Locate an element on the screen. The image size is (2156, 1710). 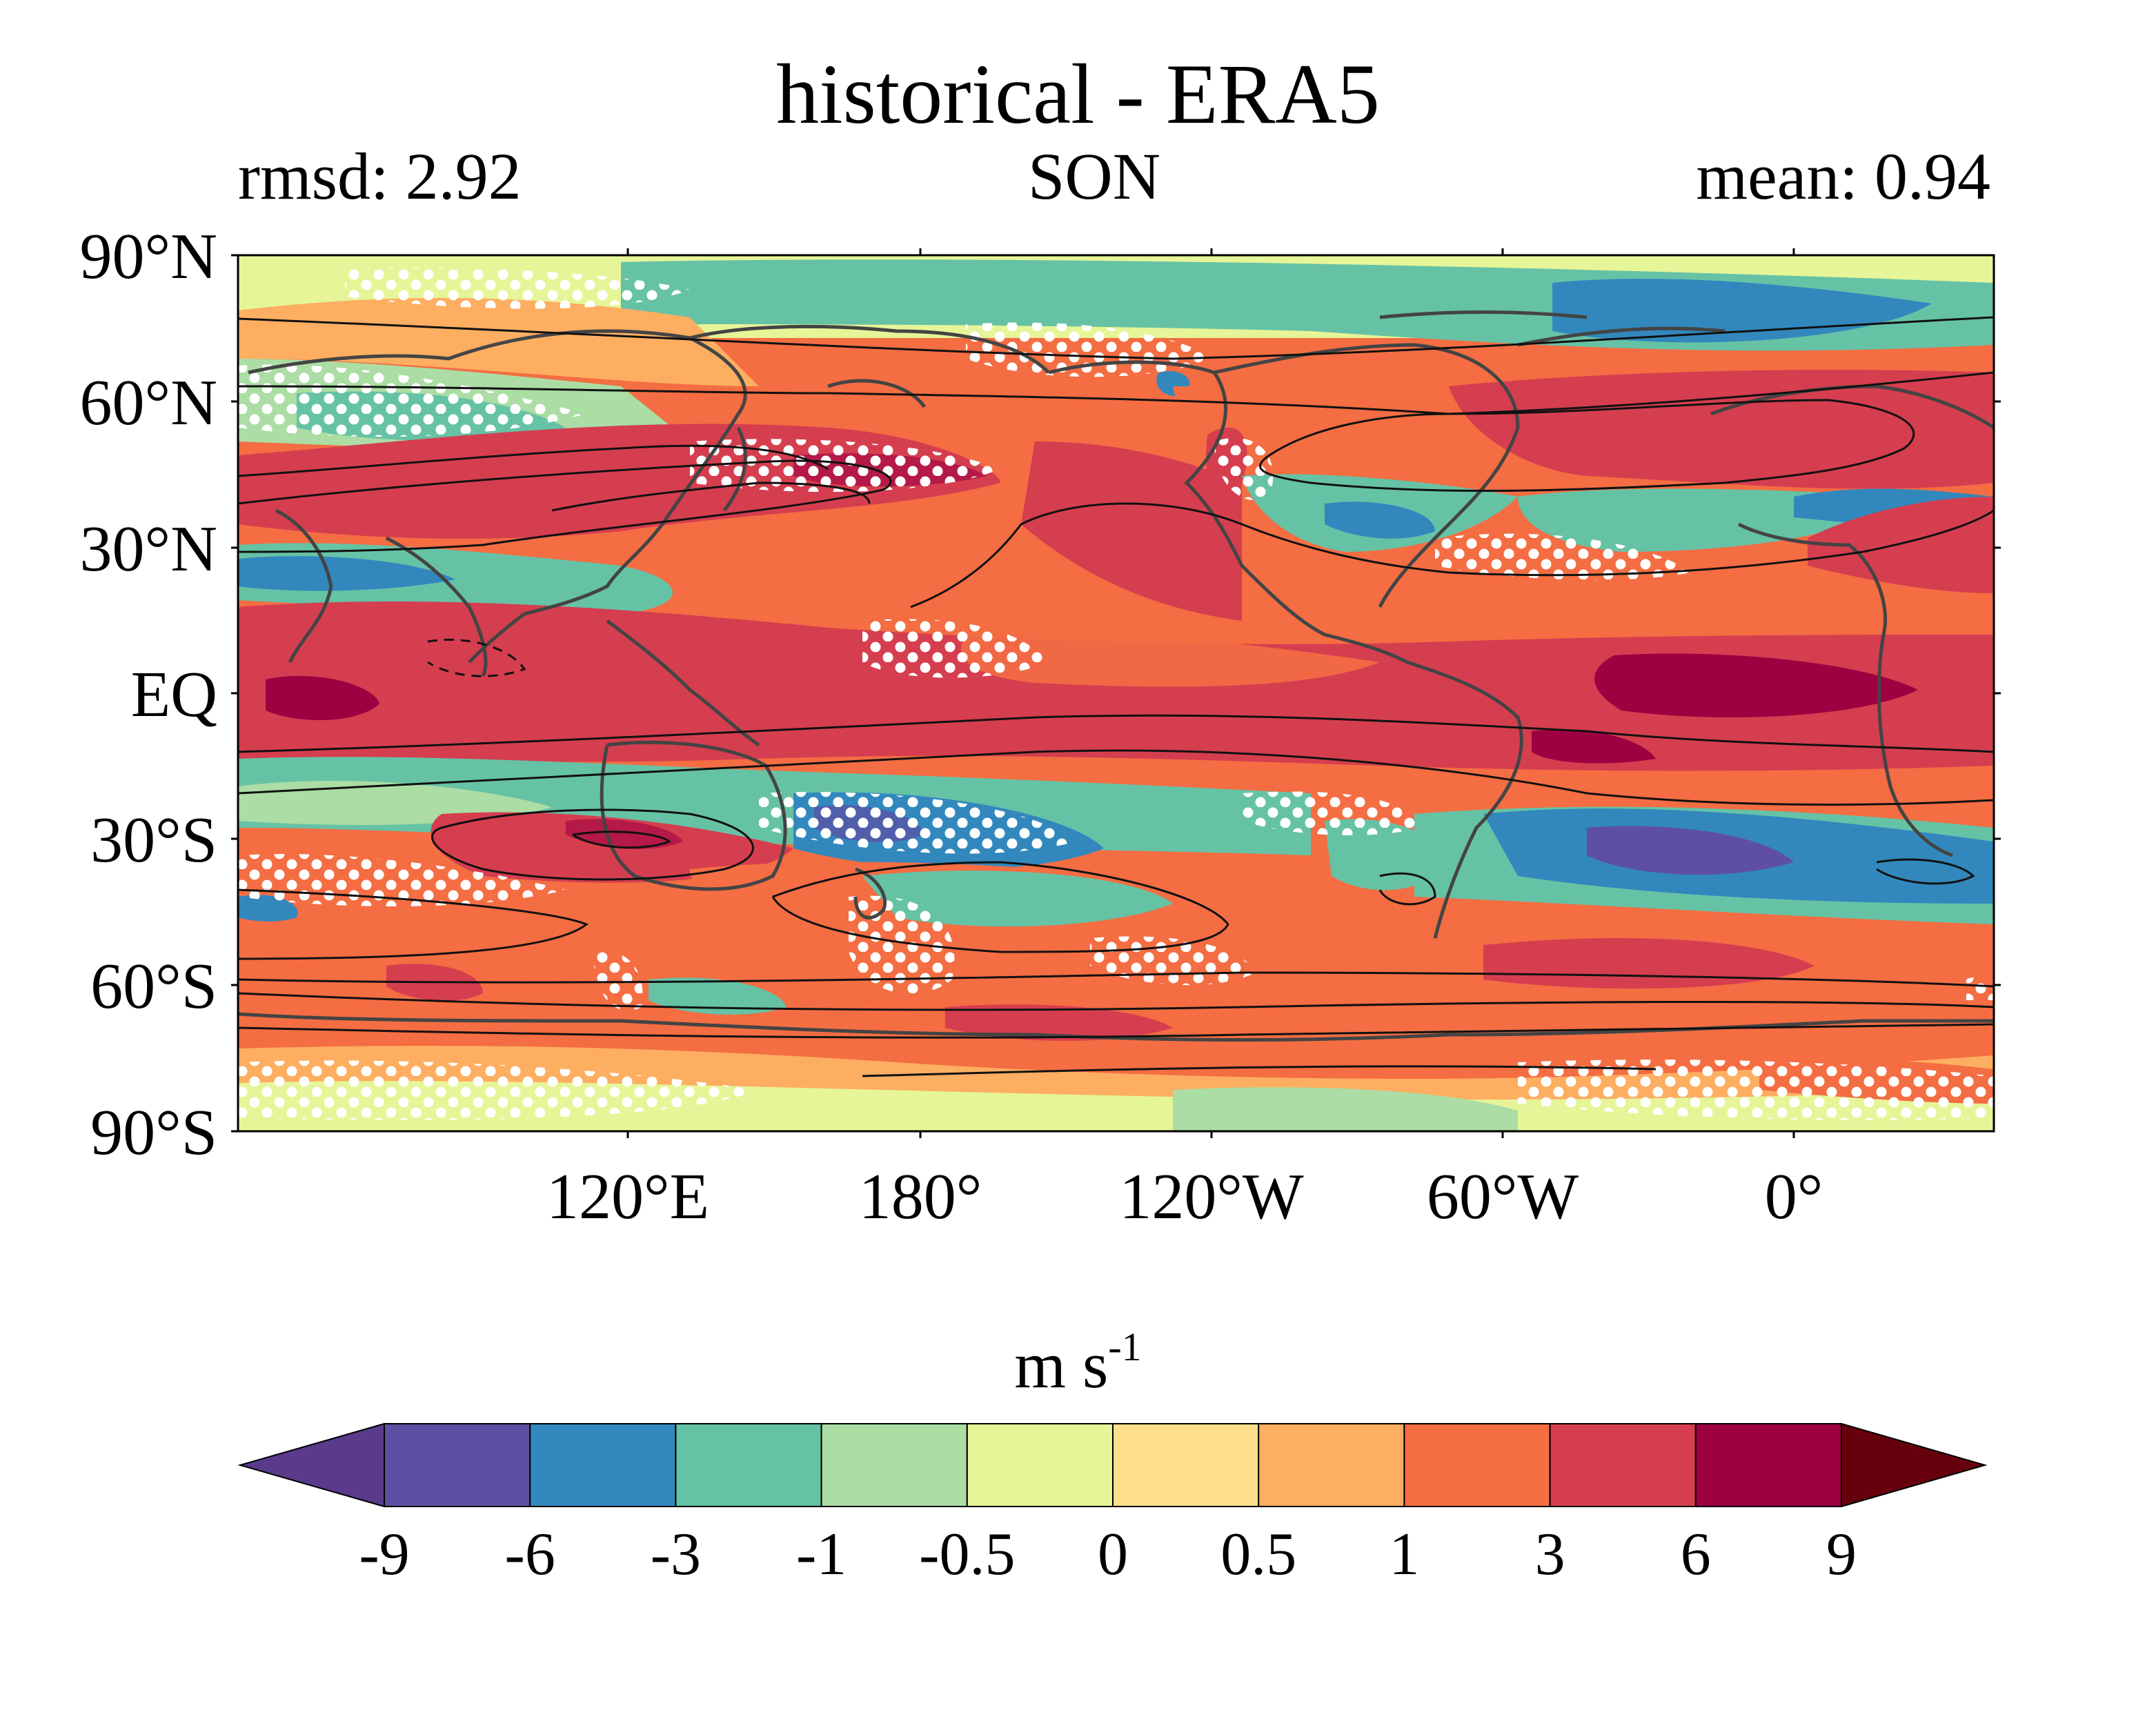
x-tick-label: 120°E is located at coordinates (628, 1197).